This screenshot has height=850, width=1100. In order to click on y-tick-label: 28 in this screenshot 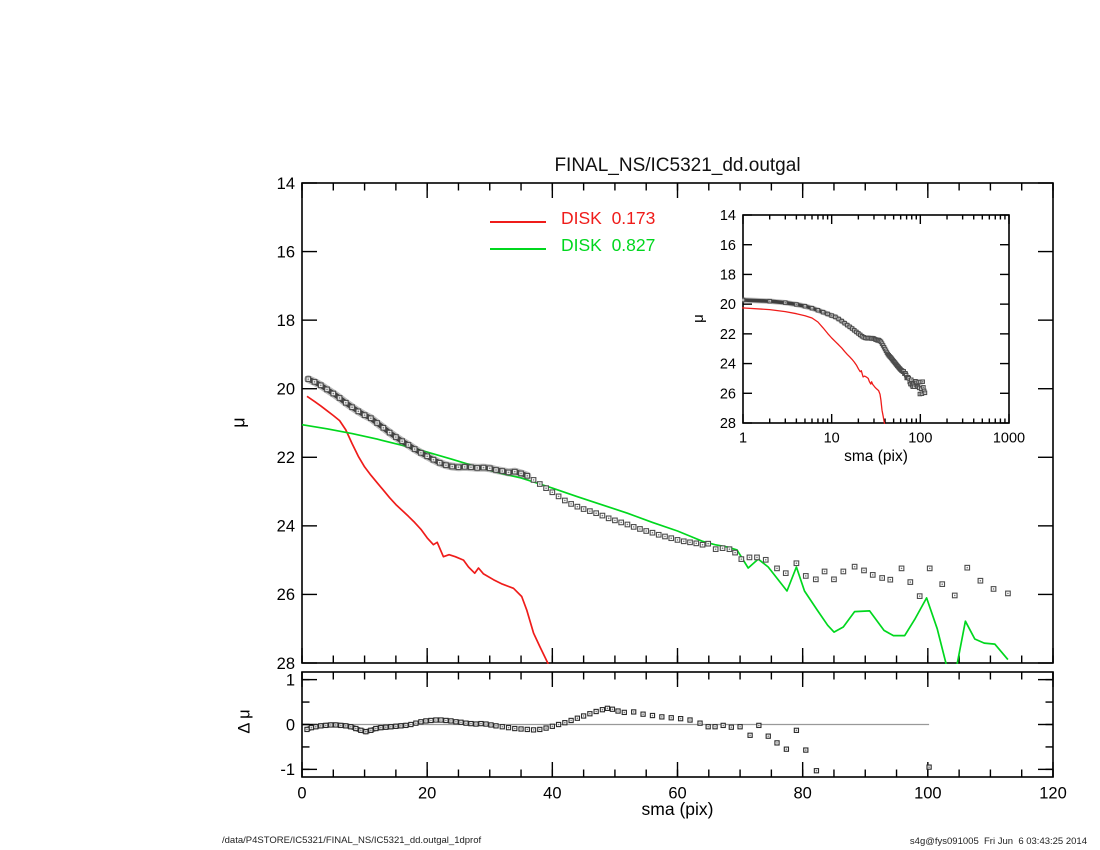, I will do `click(286, 664)`.